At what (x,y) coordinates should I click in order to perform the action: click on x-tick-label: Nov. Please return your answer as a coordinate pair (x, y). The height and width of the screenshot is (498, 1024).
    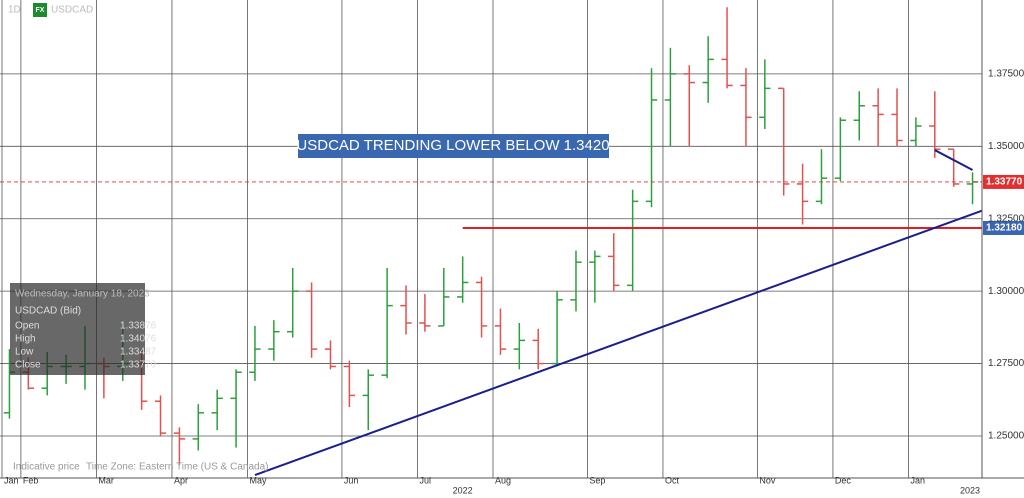
    Looking at the image, I should click on (767, 480).